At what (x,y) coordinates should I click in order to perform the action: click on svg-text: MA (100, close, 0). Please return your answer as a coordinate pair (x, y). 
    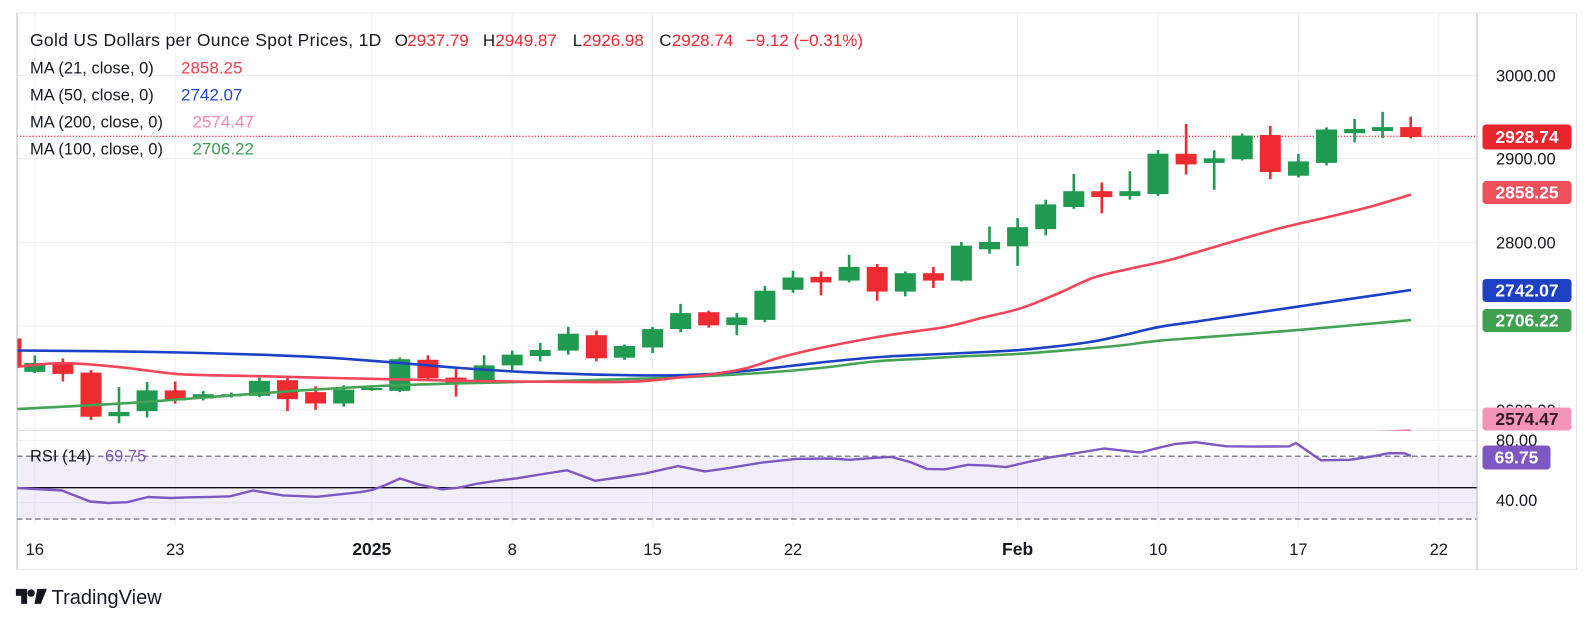
    Looking at the image, I should click on (96, 149).